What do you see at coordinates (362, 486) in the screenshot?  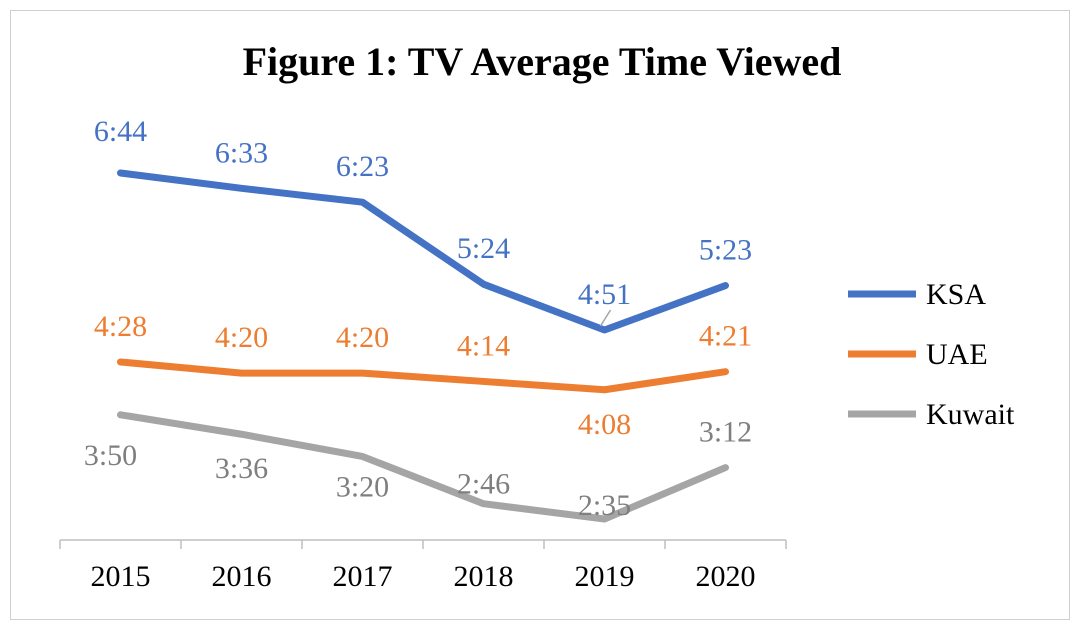 I see `data-label-kuwait: 3:20` at bounding box center [362, 486].